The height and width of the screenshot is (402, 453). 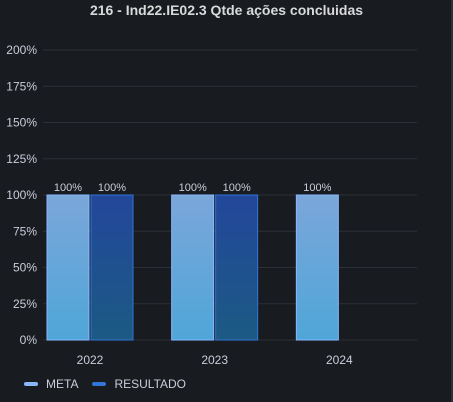 I want to click on y-tick-label: 125%, so click(x=21, y=159).